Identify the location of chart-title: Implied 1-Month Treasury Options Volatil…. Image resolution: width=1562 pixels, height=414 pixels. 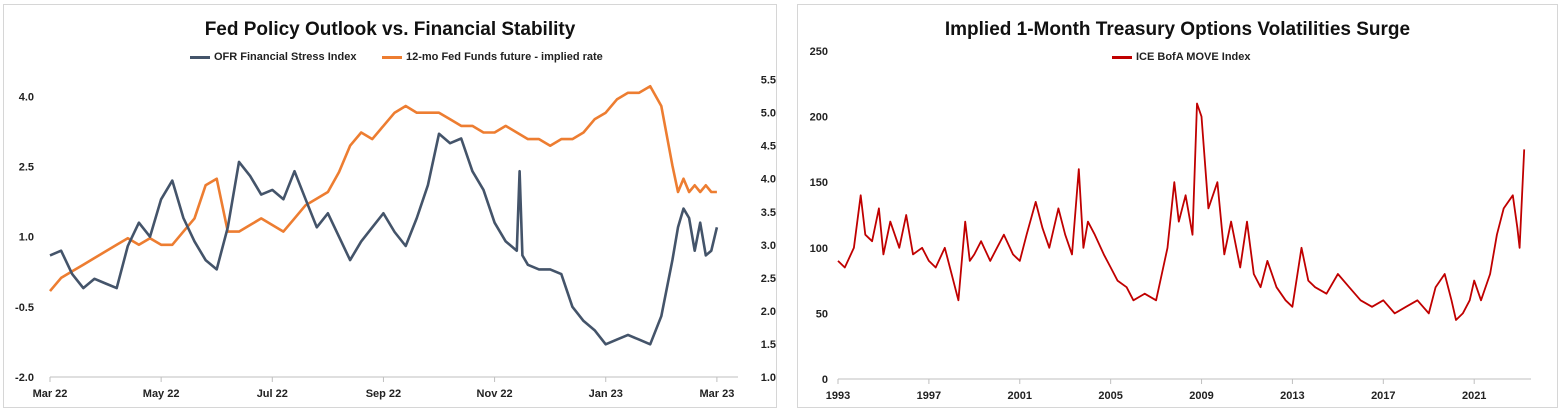
(1177, 29).